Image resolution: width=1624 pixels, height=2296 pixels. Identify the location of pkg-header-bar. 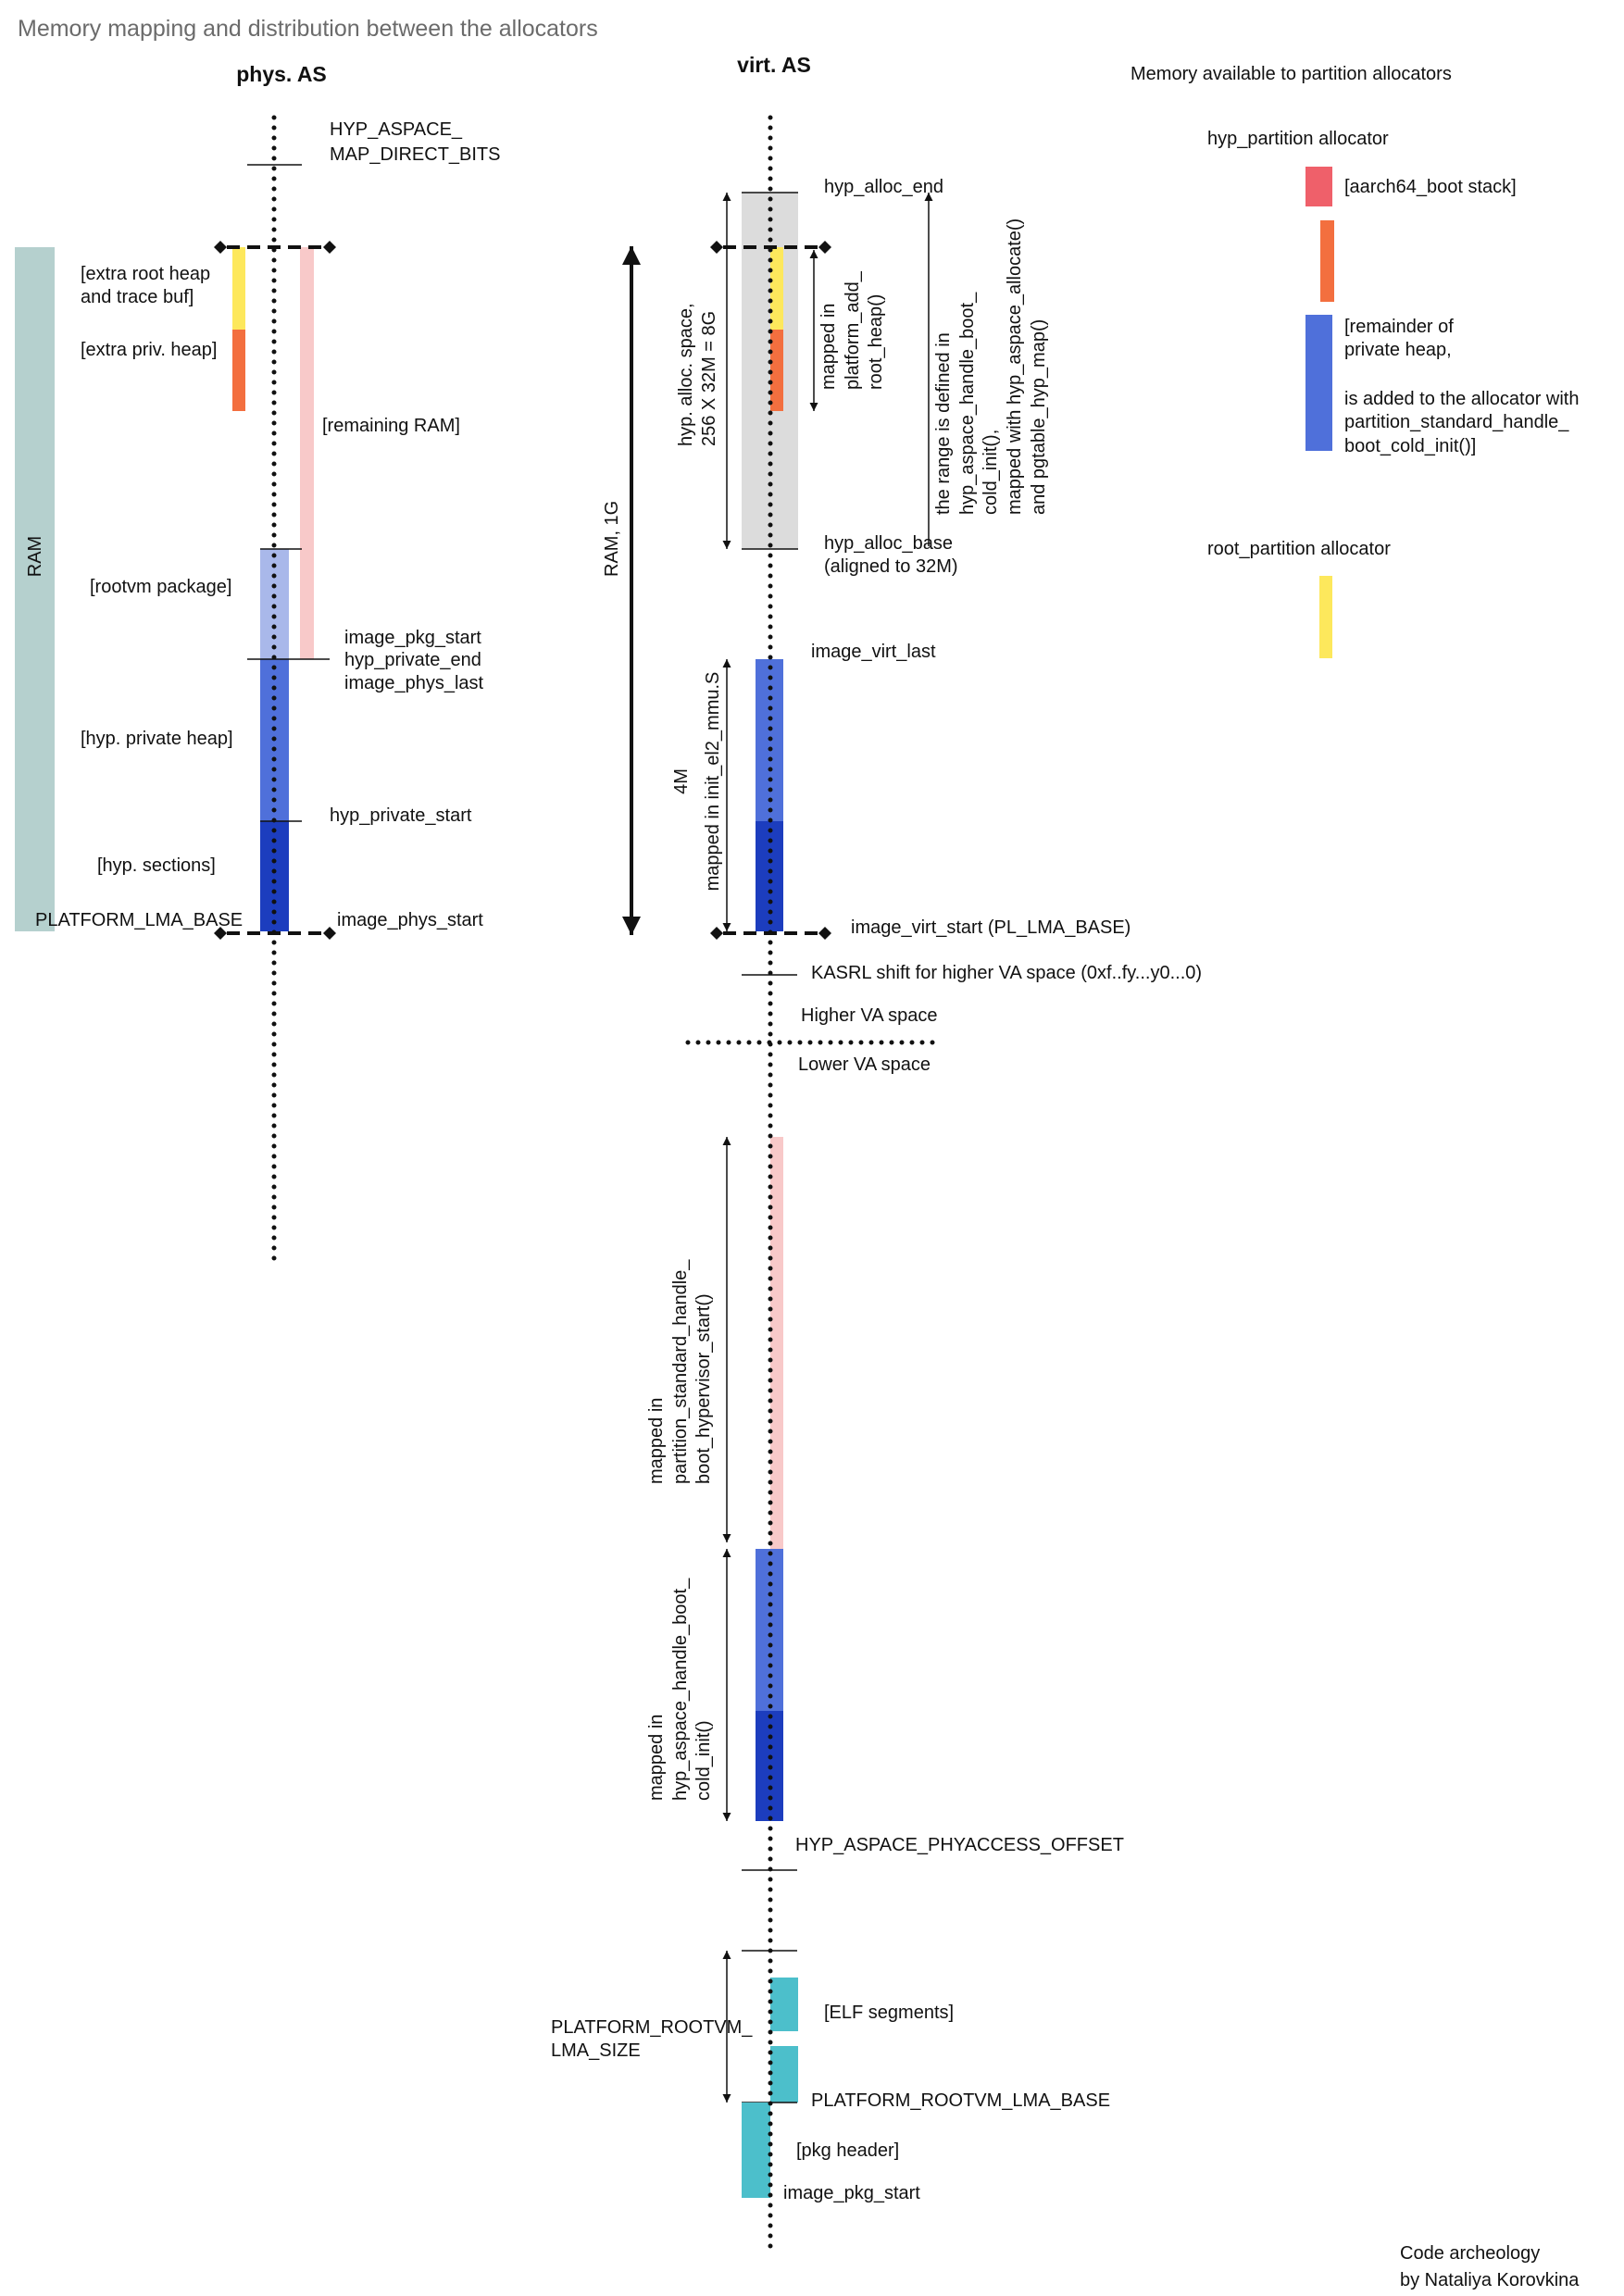
(756, 2150).